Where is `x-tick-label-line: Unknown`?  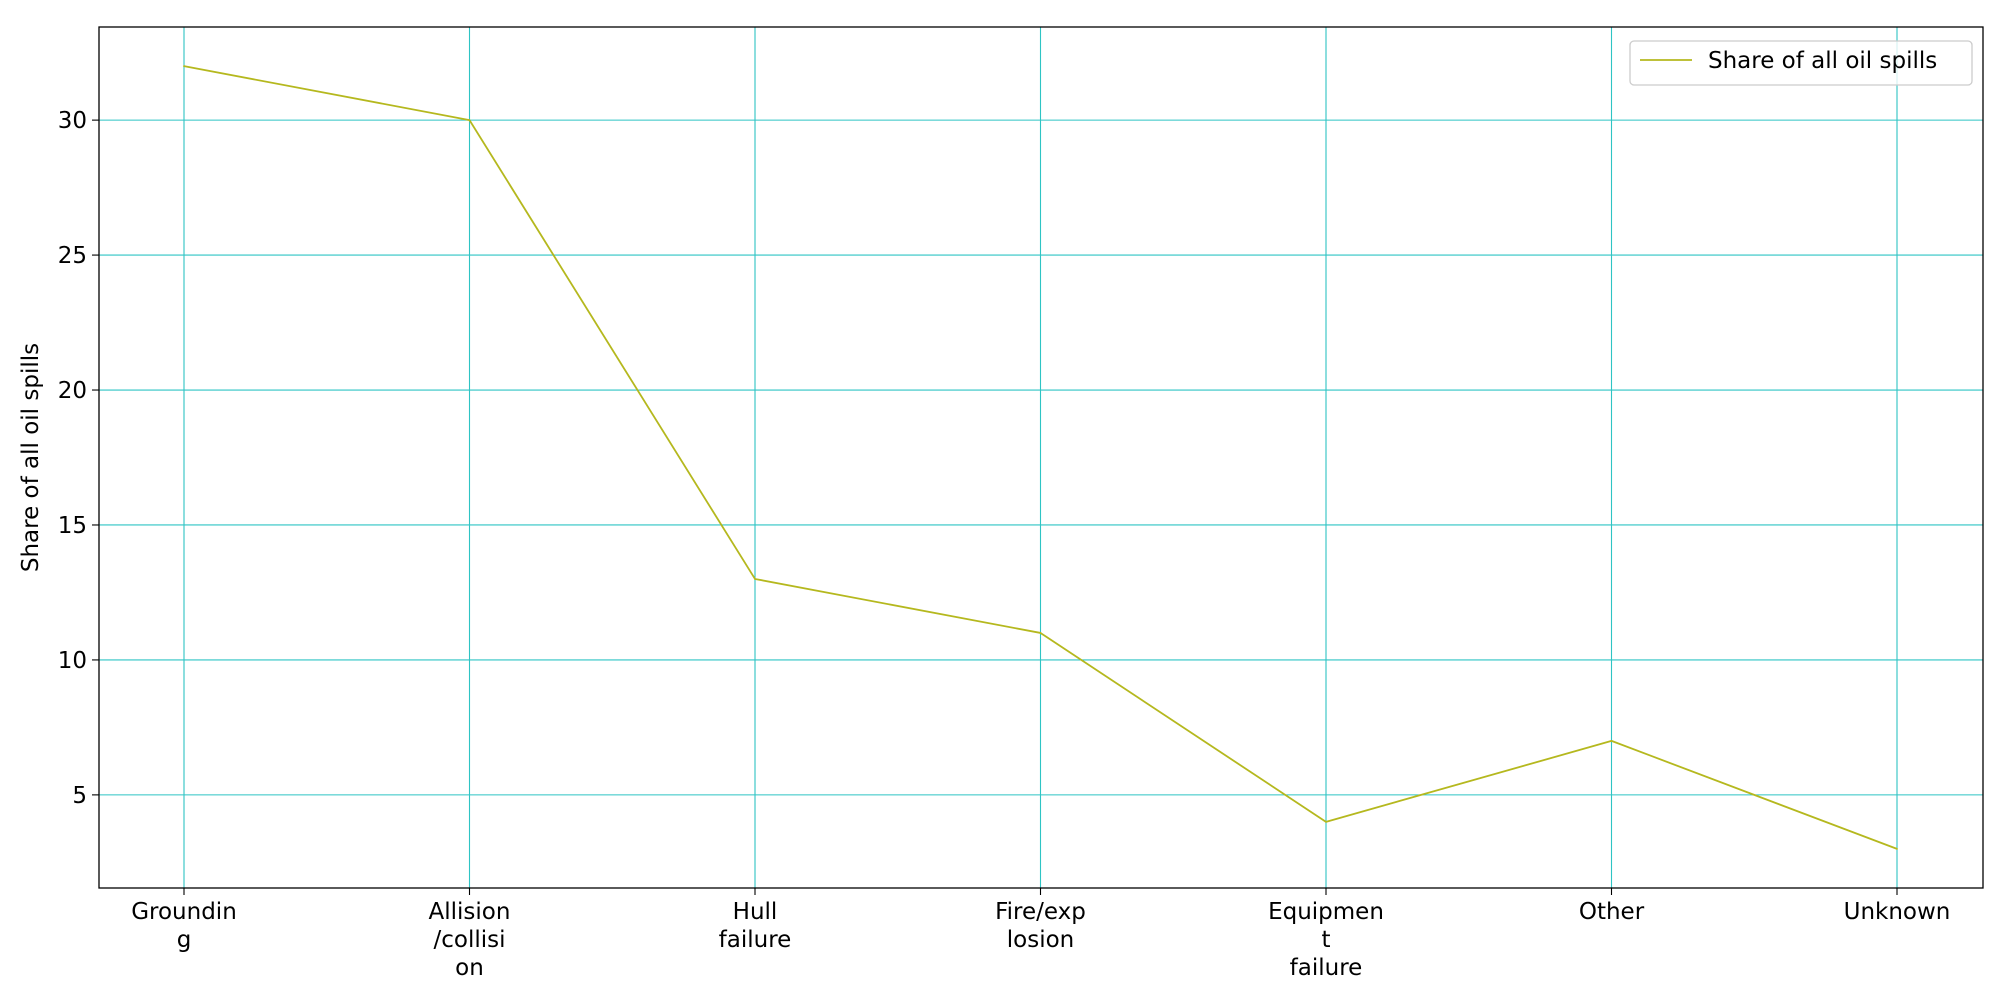 x-tick-label-line: Unknown is located at coordinates (1897, 912).